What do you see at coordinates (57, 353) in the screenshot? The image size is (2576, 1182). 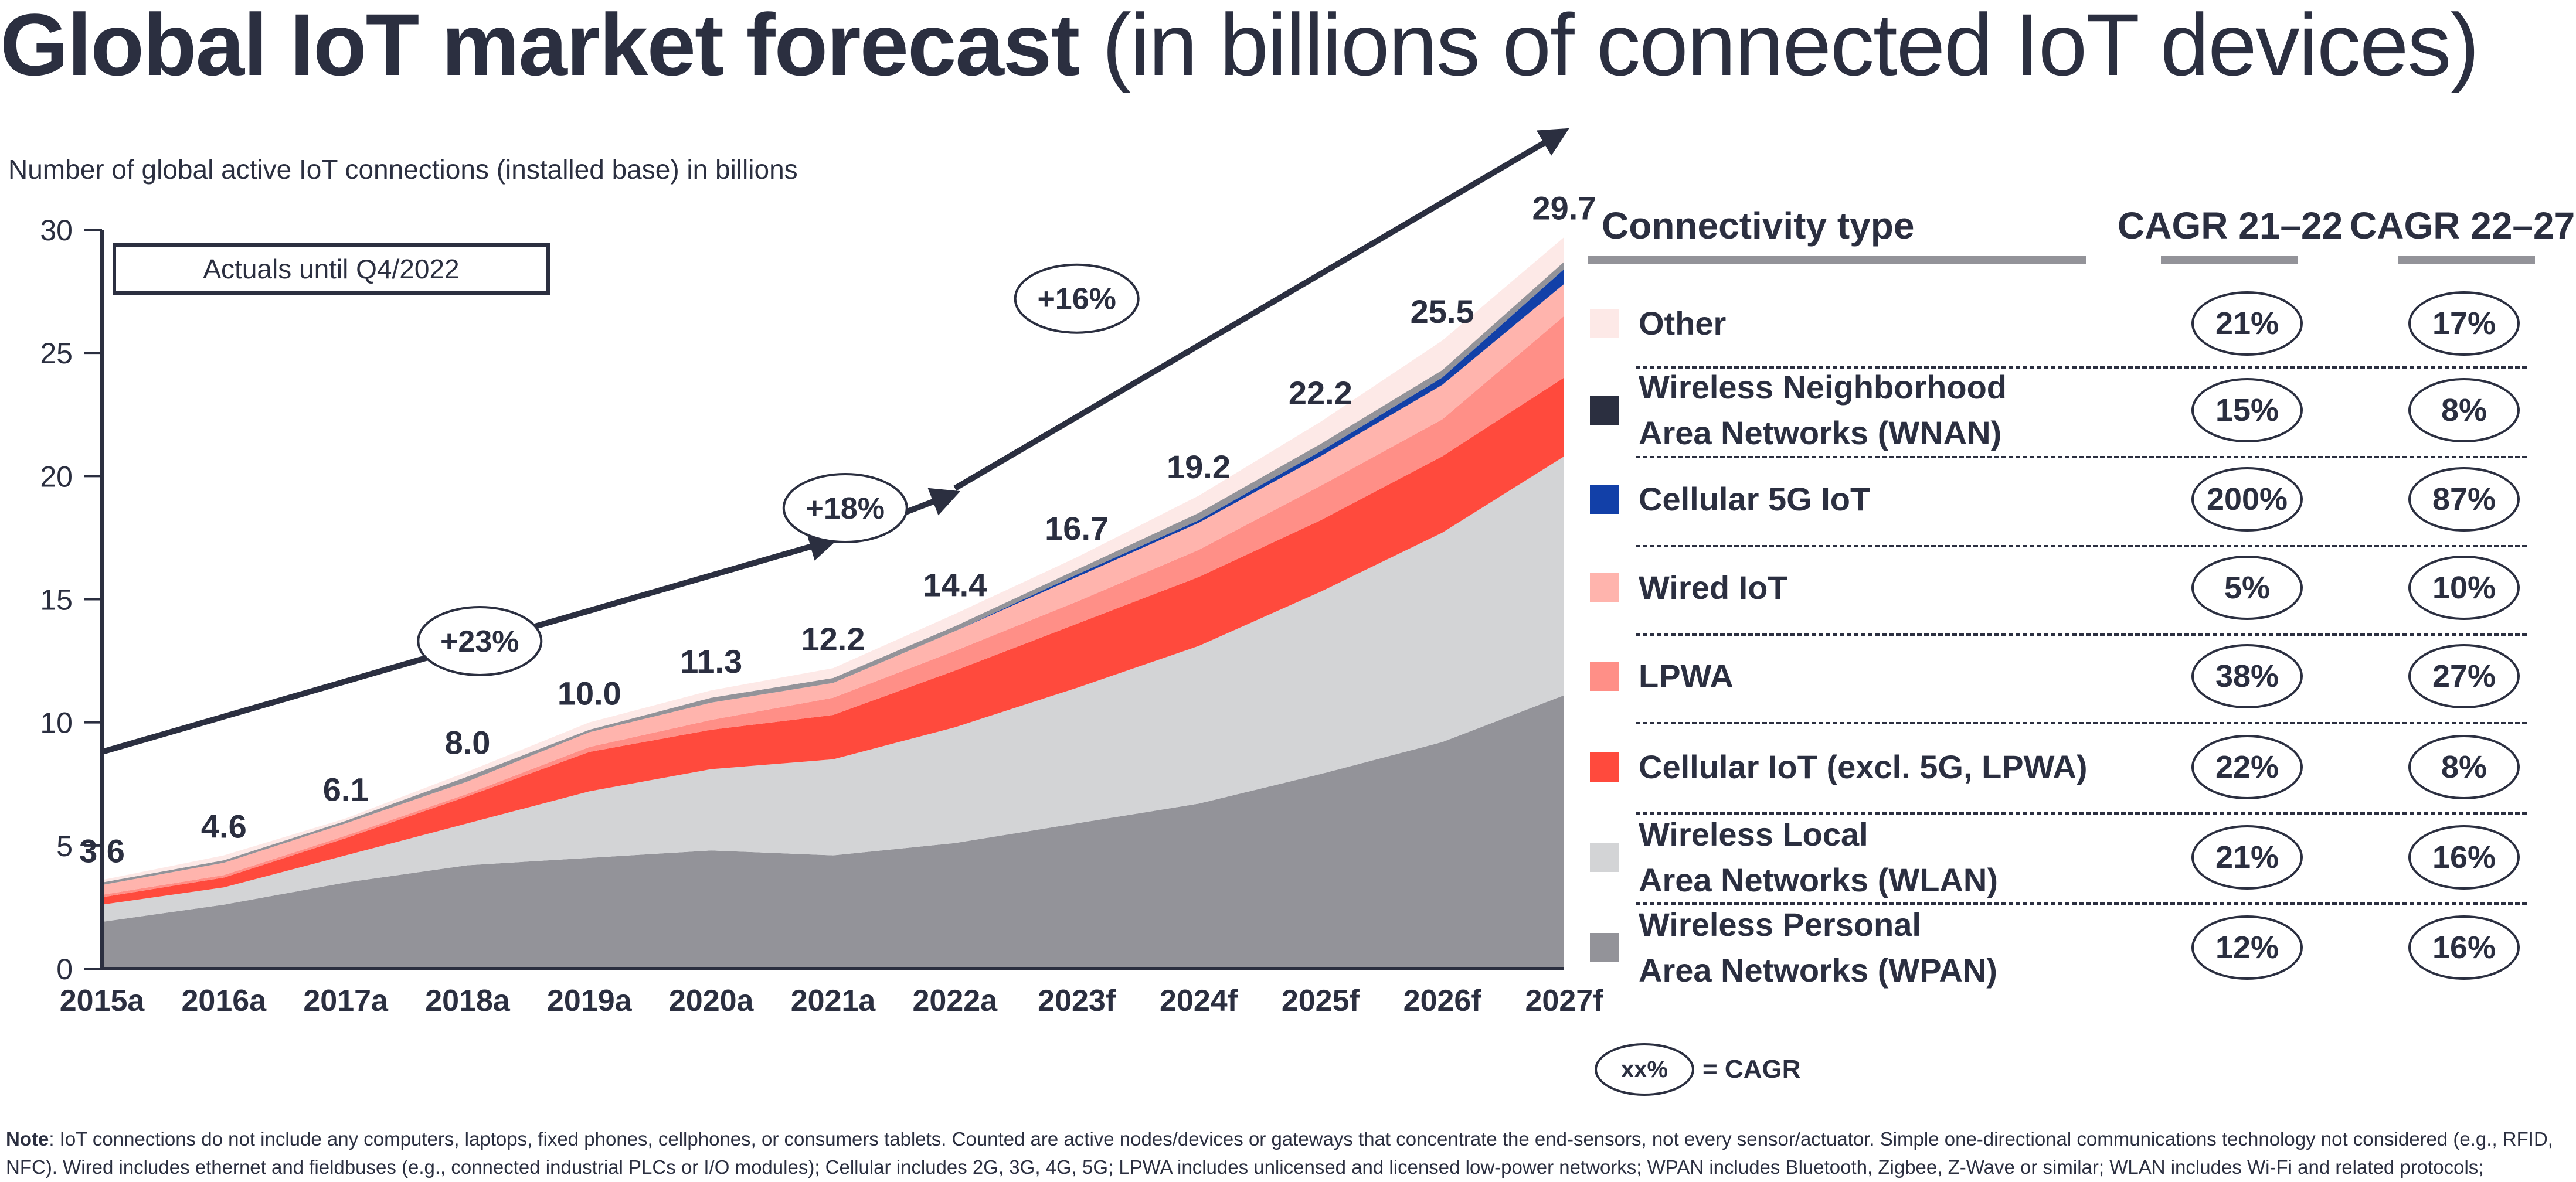 I see `y-tick-label: 25` at bounding box center [57, 353].